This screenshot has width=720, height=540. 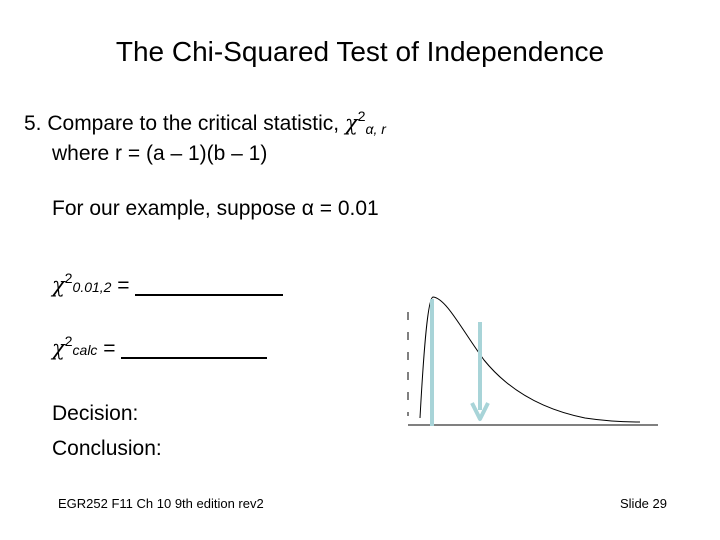 I want to click on chi-symbol: χ, so click(x=351, y=123).